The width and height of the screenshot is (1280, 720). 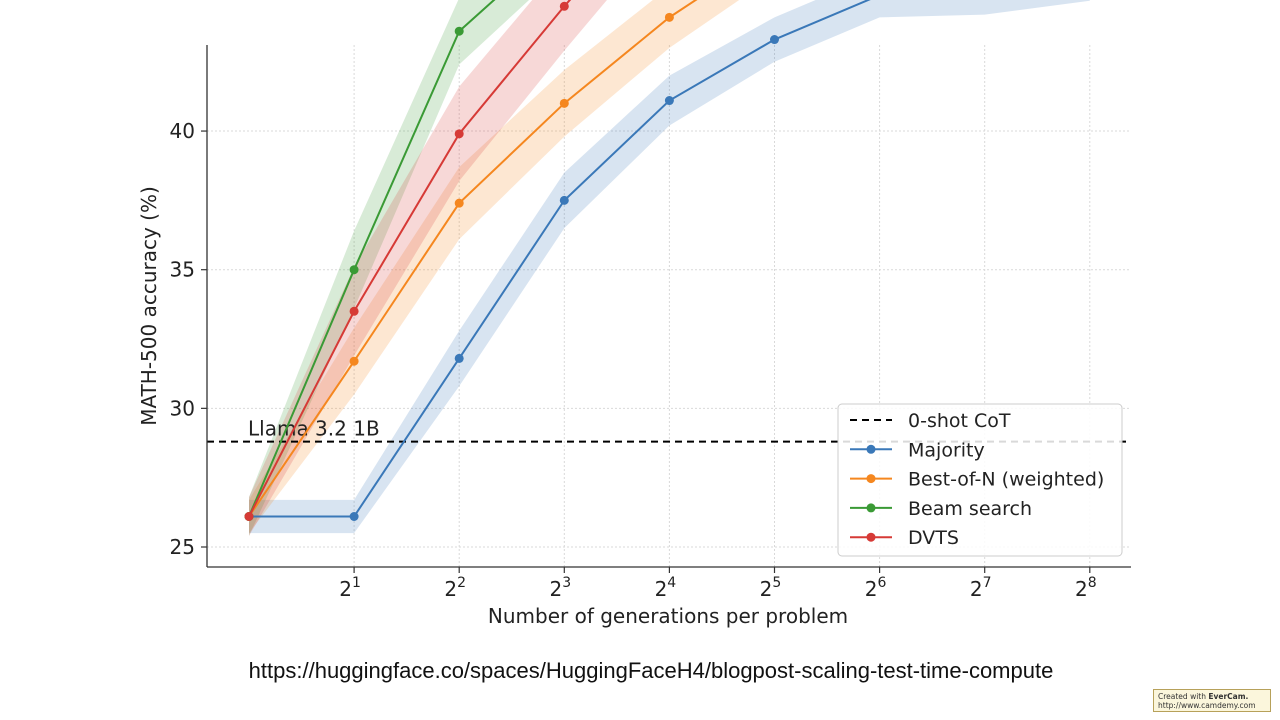 I want to click on legend-label: Best-of-N (weighted), so click(x=1006, y=480).